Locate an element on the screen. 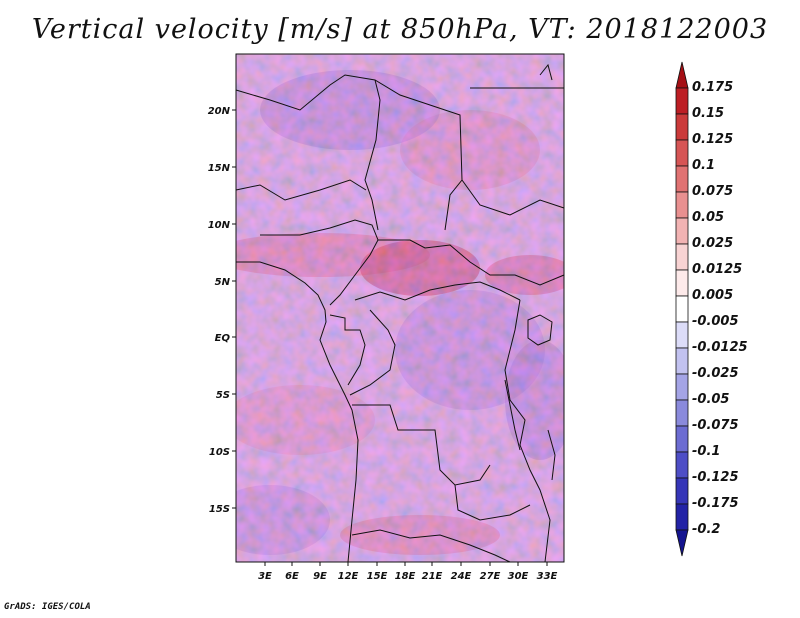  lon-label: 12E is located at coordinates (348, 576).